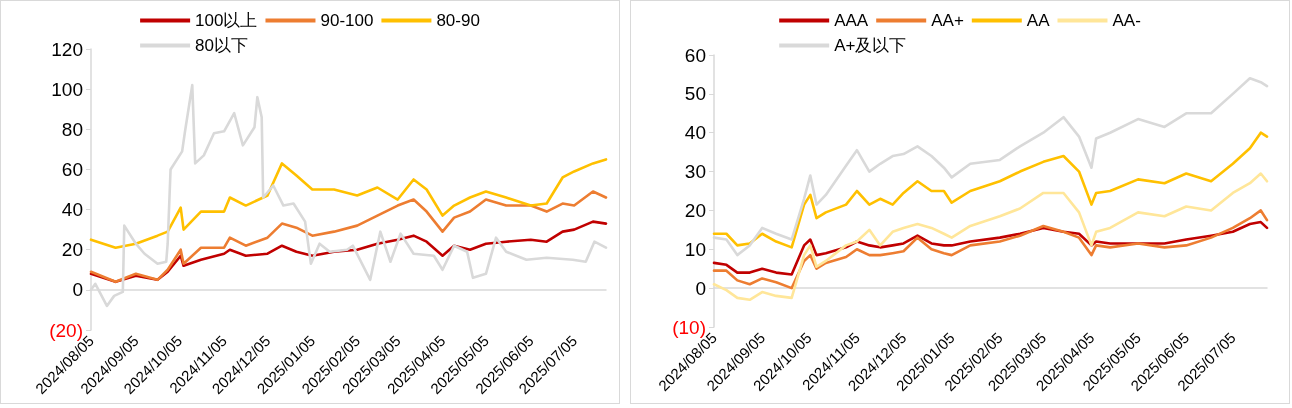 The image size is (1292, 408). What do you see at coordinates (72, 129) in the screenshot?
I see `y-tick-label: 80` at bounding box center [72, 129].